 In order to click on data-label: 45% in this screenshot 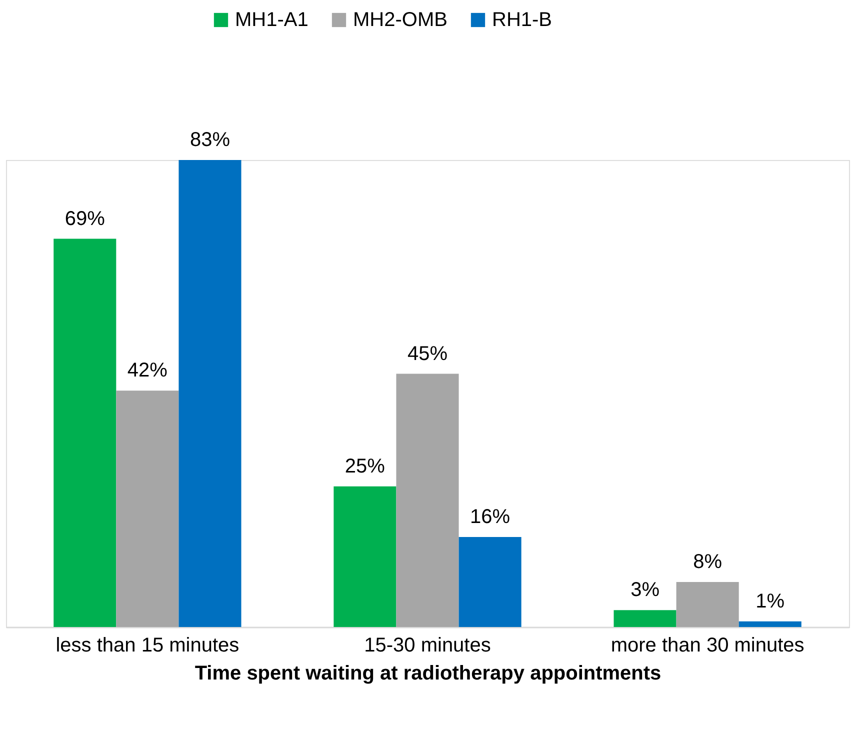, I will do `click(427, 353)`.